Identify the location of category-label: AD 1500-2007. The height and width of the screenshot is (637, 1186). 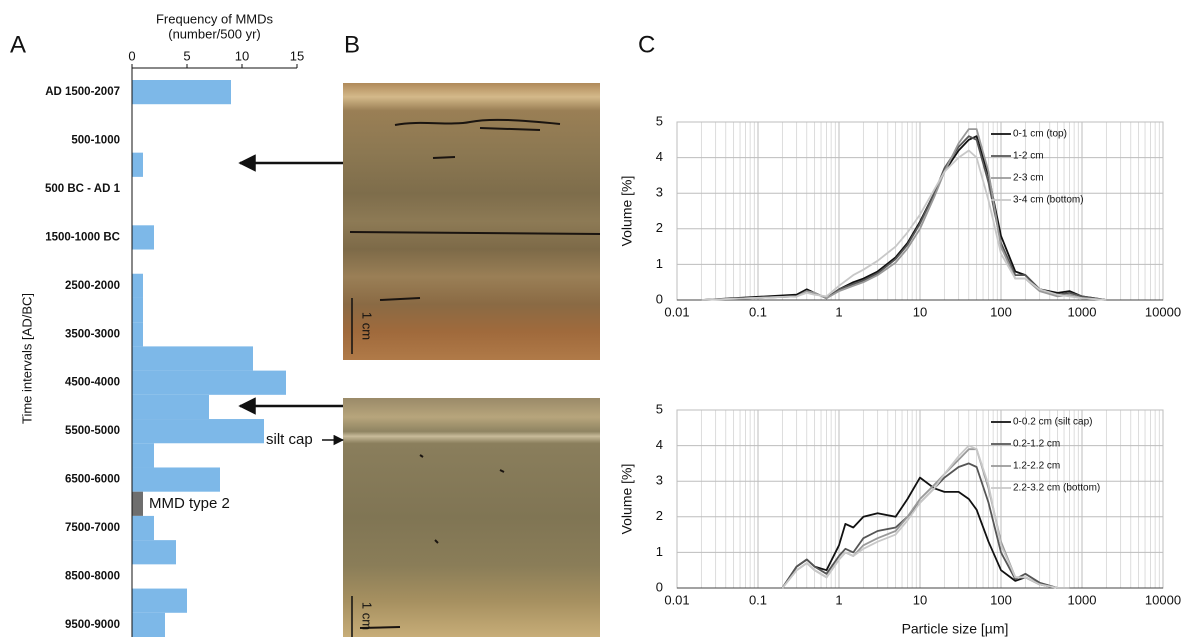
(82, 92).